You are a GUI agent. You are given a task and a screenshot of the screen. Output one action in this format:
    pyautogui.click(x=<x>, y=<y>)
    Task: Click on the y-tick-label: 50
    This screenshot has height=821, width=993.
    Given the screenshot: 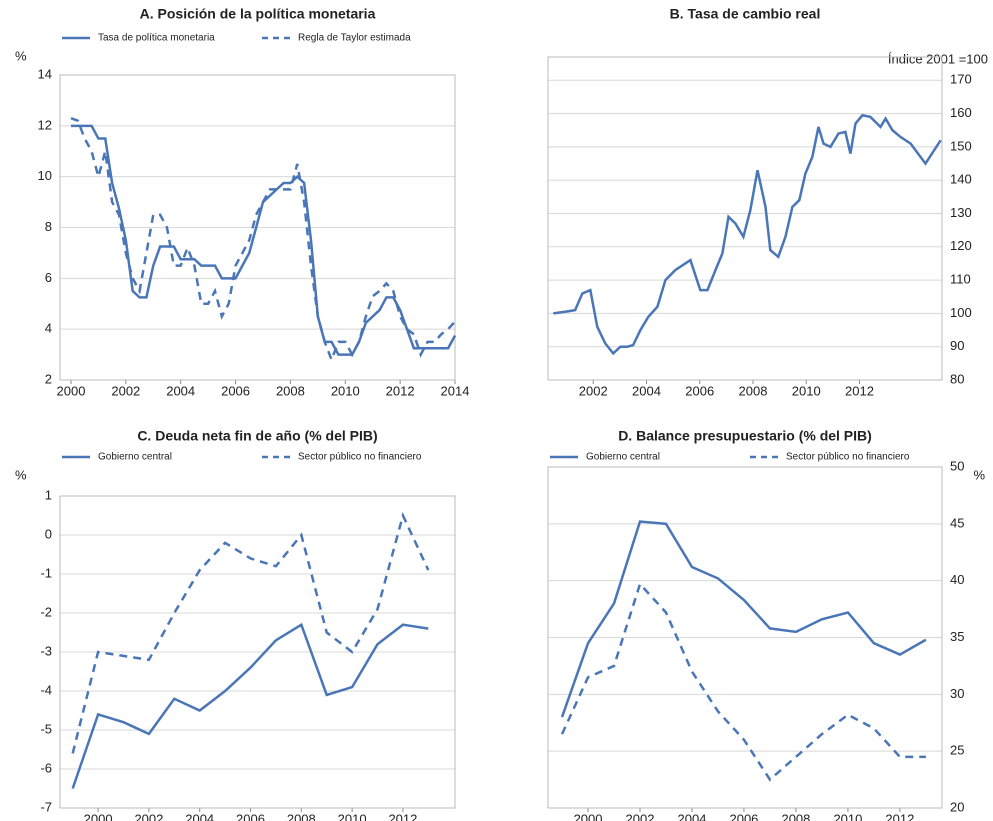 What is the action you would take?
    pyautogui.click(x=957, y=465)
    